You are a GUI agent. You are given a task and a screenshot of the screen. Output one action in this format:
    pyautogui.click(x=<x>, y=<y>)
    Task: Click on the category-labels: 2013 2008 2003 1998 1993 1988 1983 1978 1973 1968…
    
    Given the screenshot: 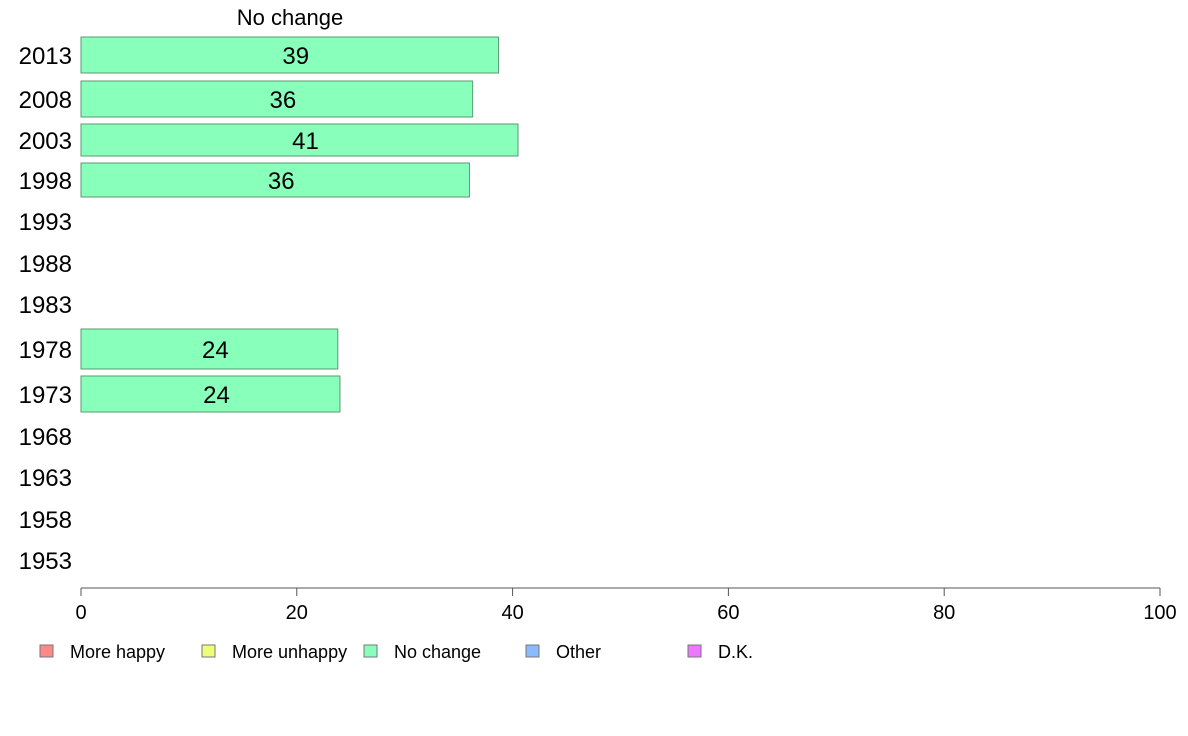 What is the action you would take?
    pyautogui.click(x=45, y=309)
    